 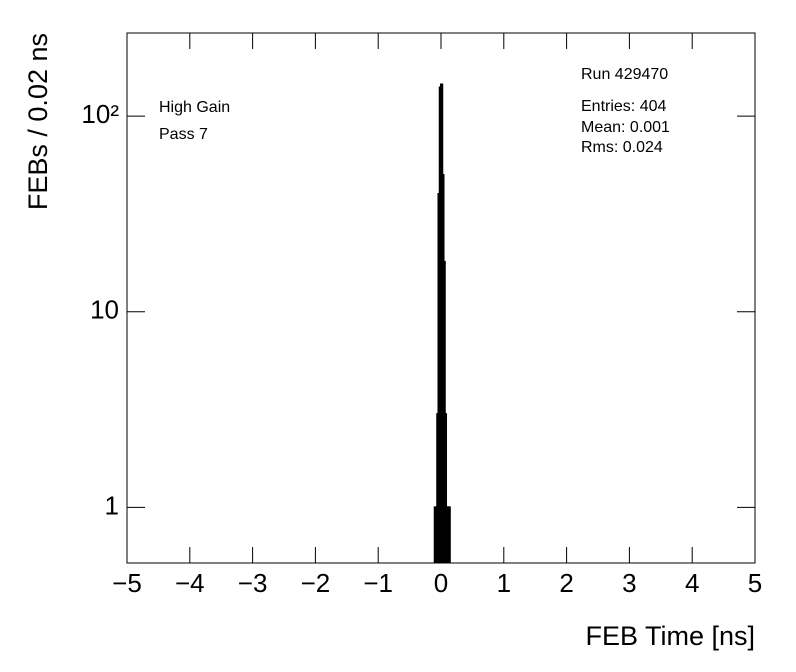 What do you see at coordinates (183, 134) in the screenshot?
I see `annotation: Pass 7` at bounding box center [183, 134].